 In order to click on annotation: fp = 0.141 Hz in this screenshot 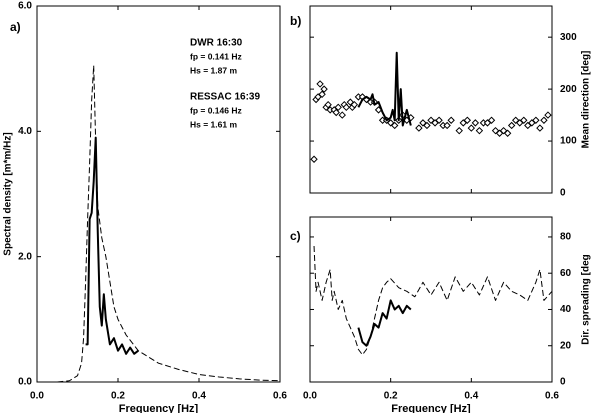, I will do `click(216, 56)`.